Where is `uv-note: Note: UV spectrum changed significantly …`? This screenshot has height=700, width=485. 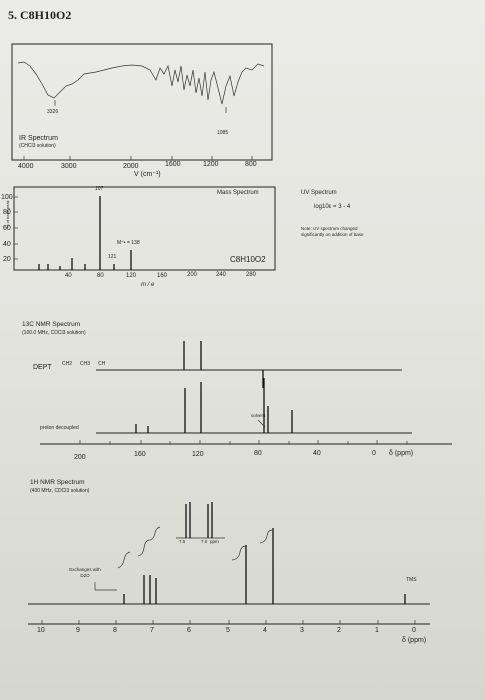 uv-note: Note: UV spectrum changed significantly … is located at coordinates (332, 231).